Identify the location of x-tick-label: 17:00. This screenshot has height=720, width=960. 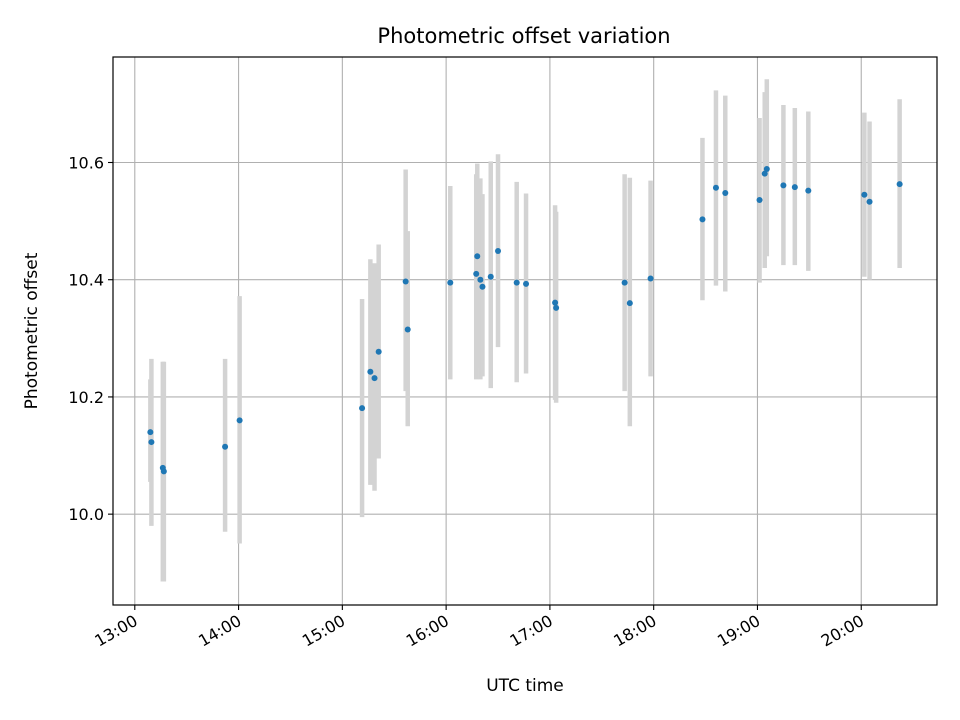
(530, 631).